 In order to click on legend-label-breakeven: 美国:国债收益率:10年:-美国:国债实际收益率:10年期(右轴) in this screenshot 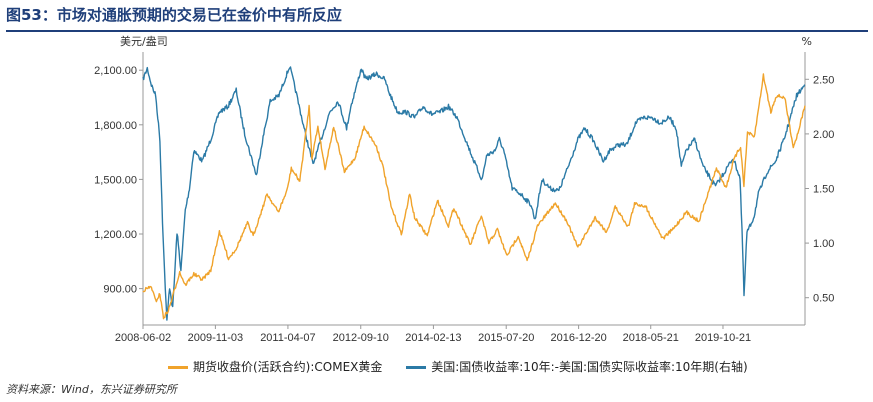, I will do `click(589, 367)`.